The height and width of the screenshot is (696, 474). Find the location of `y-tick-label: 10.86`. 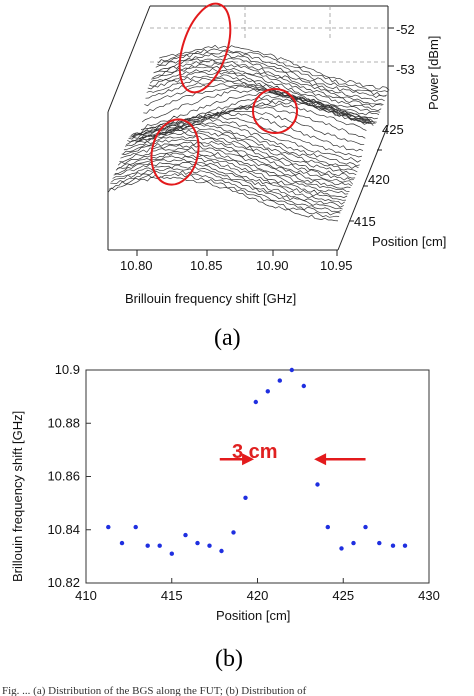

y-tick-label: 10.86 is located at coordinates (63, 476).